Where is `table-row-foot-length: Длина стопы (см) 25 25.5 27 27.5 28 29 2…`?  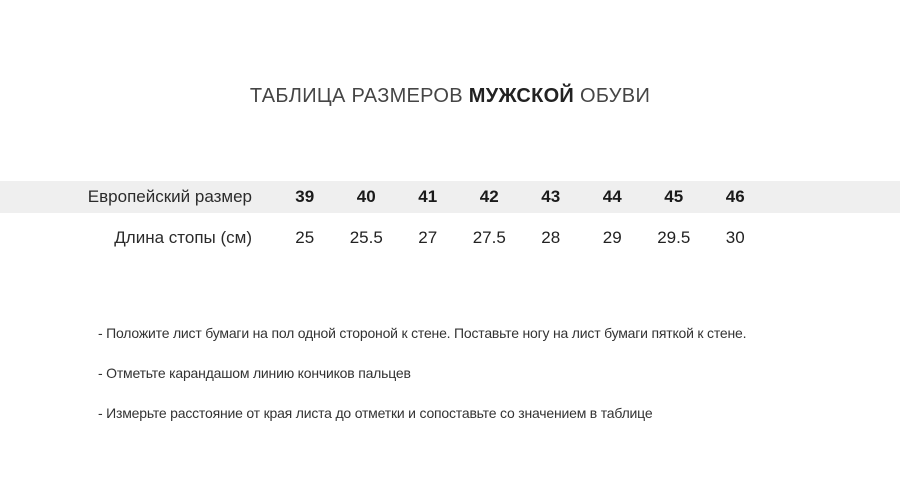 table-row-foot-length: Длина стопы (см) 25 25.5 27 27.5 28 29 2… is located at coordinates (450, 238).